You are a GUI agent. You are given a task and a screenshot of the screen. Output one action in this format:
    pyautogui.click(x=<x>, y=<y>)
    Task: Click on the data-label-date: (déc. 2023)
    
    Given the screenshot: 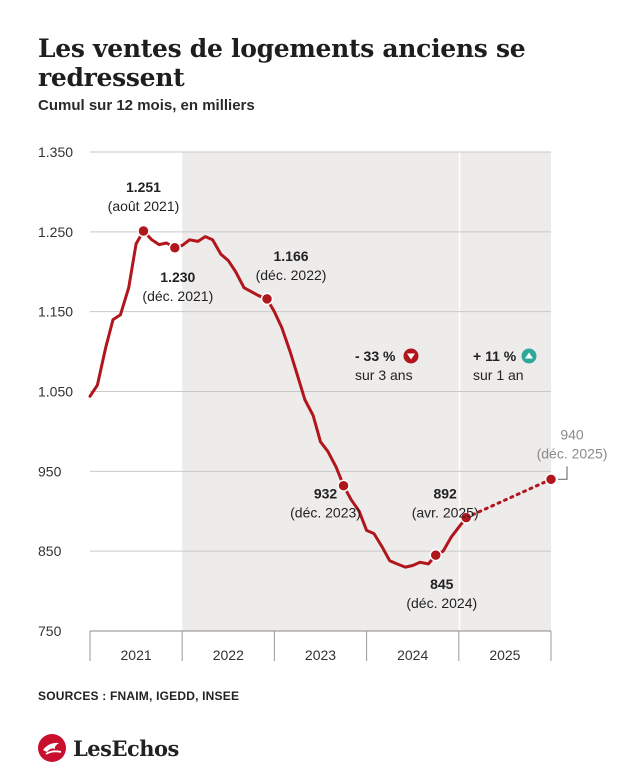 What is the action you would take?
    pyautogui.click(x=325, y=513)
    